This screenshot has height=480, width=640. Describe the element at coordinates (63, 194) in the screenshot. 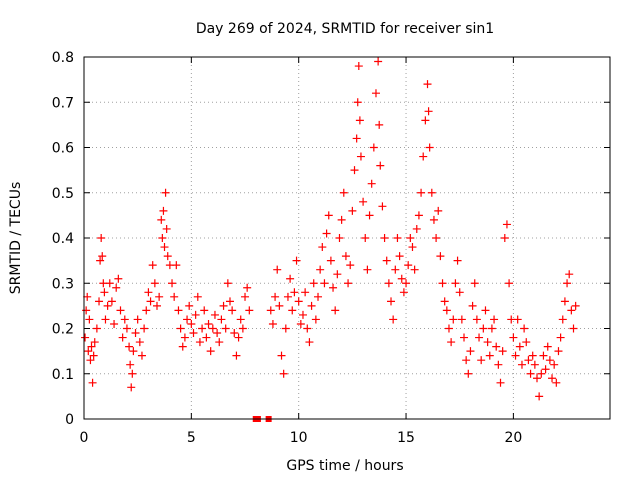

I see `y-tick-label: 0.5` at that location.